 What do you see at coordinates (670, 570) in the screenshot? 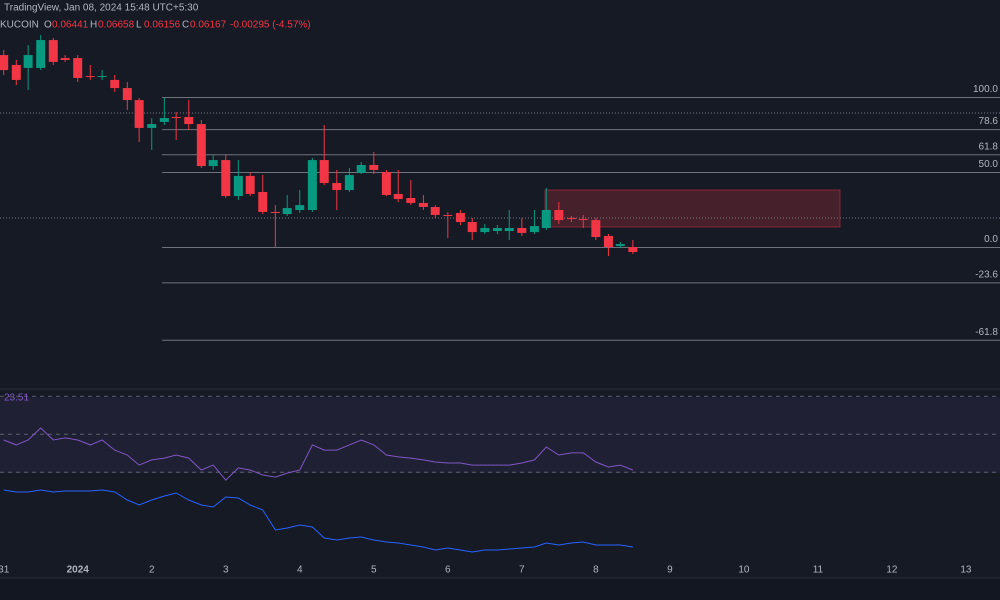
I see `x-tick-label: 9` at bounding box center [670, 570].